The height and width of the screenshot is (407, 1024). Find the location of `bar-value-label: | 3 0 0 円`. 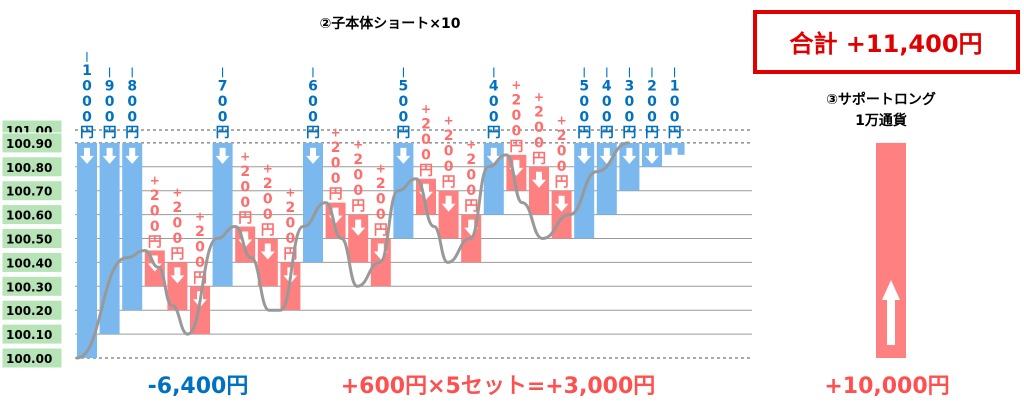

bar-value-label: | 3 0 0 円 is located at coordinates (629, 104).